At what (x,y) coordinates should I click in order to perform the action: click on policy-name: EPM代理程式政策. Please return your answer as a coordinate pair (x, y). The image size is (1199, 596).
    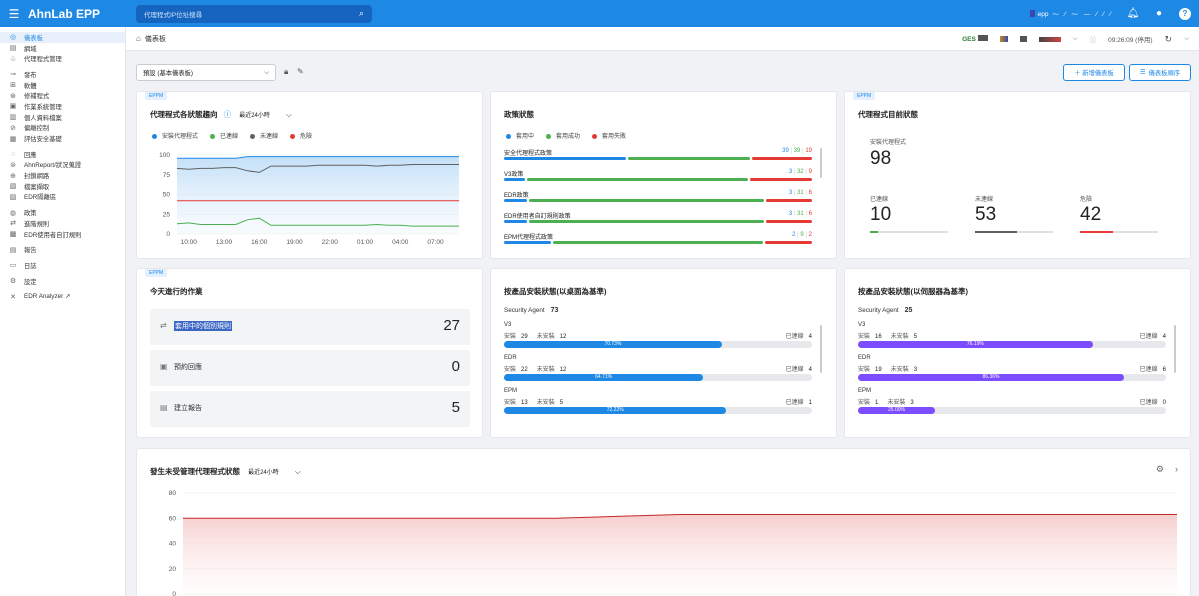
    Looking at the image, I should click on (529, 238).